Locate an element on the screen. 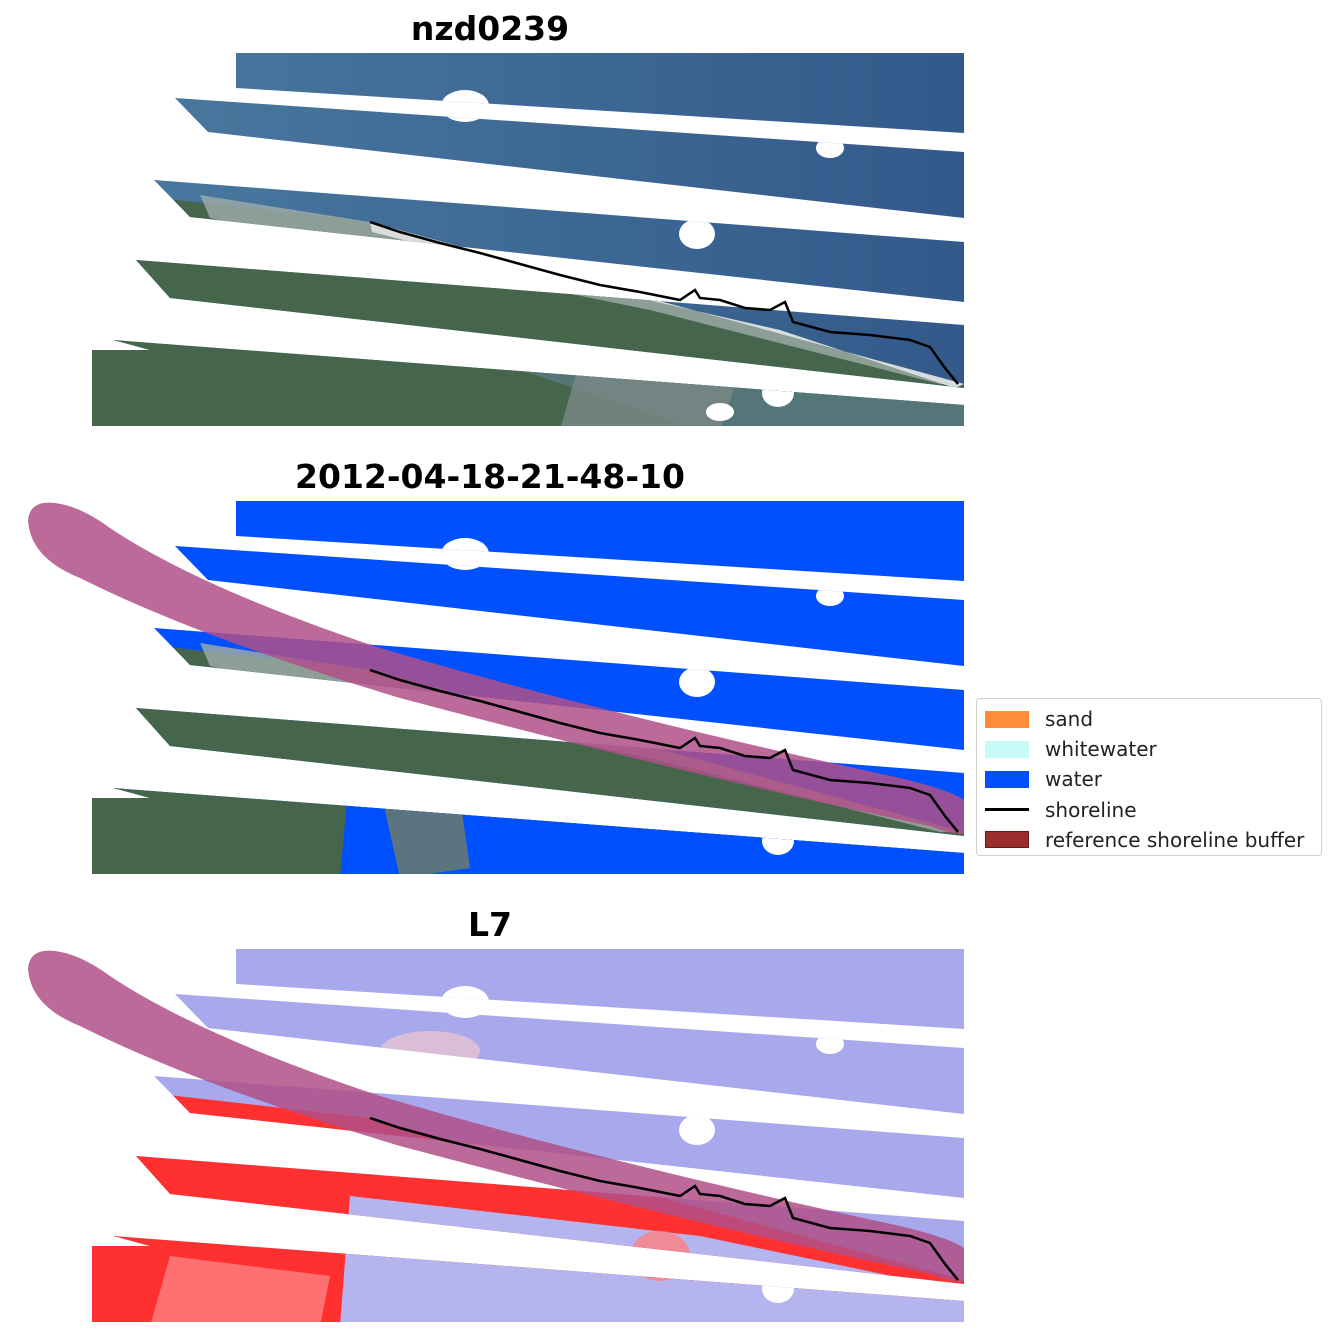 The height and width of the screenshot is (1337, 1336). panel-title-classified: 2012-04-18-21-48-10 is located at coordinates (490, 476).